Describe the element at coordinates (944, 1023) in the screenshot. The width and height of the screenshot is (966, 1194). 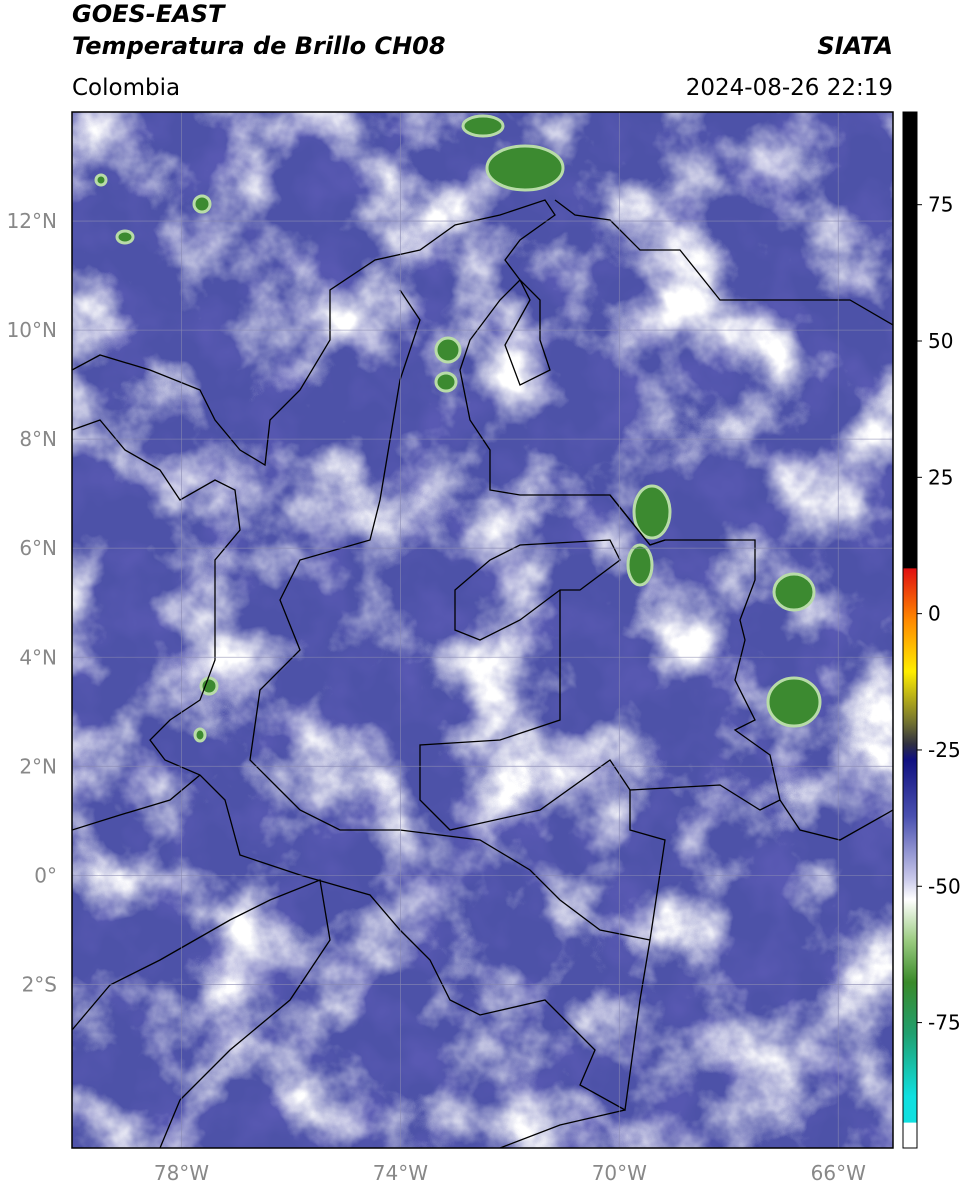
I see `colorbar-tick-label: -75` at that location.